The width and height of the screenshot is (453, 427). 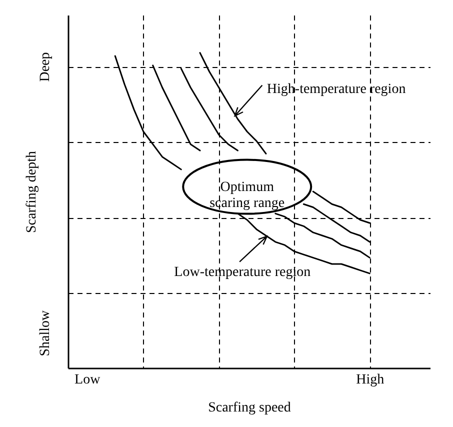 What do you see at coordinates (45, 332) in the screenshot?
I see `text: Shallow` at bounding box center [45, 332].